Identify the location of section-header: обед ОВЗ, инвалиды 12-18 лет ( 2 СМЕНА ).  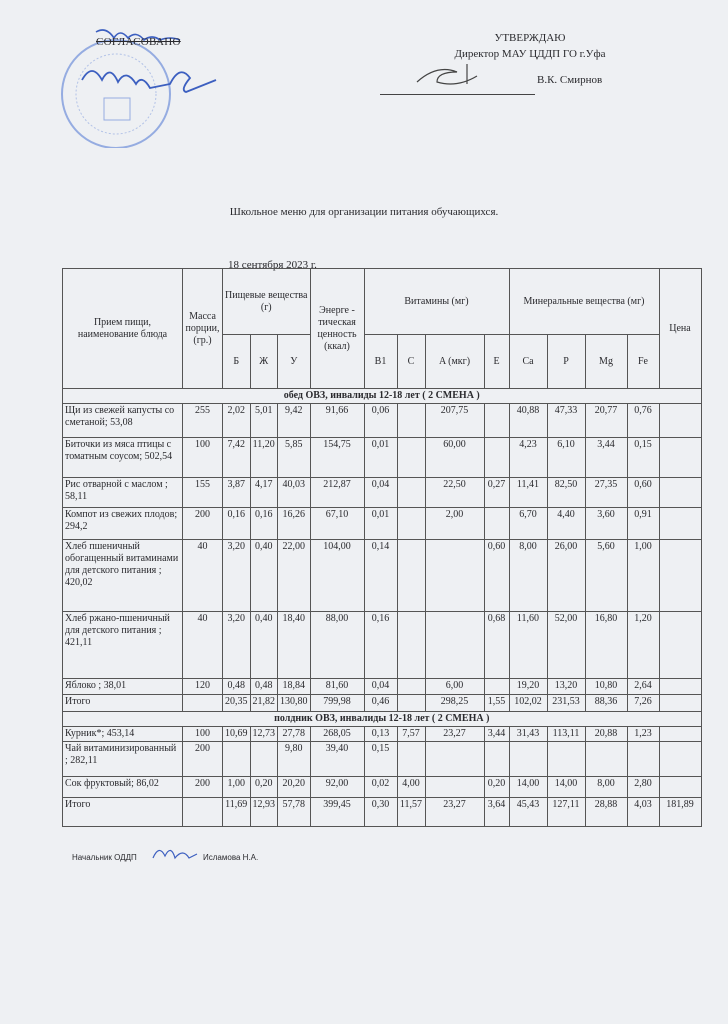
(382, 396).